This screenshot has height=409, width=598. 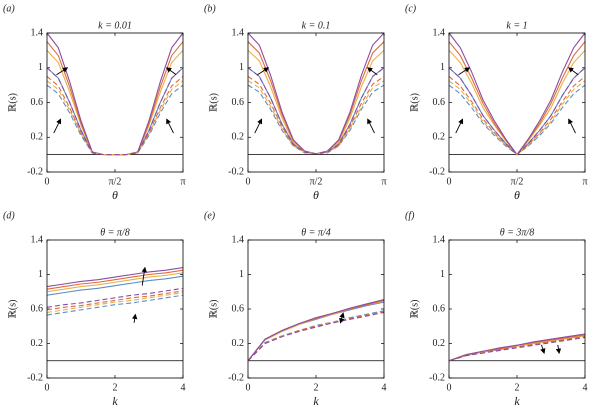 What do you see at coordinates (9, 8) in the screenshot?
I see `panel-label: (a)` at bounding box center [9, 8].